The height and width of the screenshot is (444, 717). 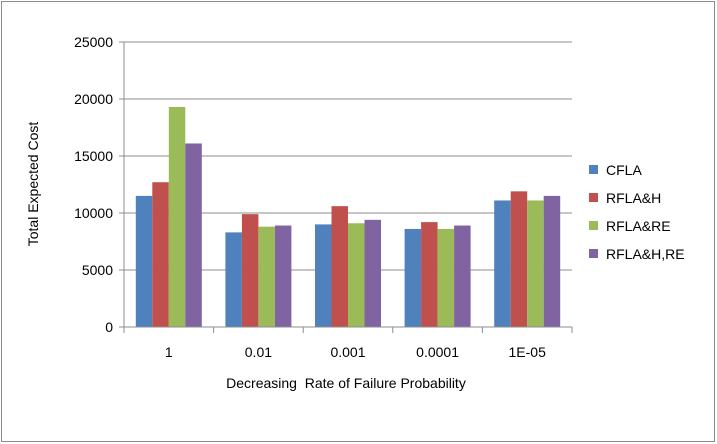 What do you see at coordinates (97, 270) in the screenshot?
I see `y-tick-label: 5000` at bounding box center [97, 270].